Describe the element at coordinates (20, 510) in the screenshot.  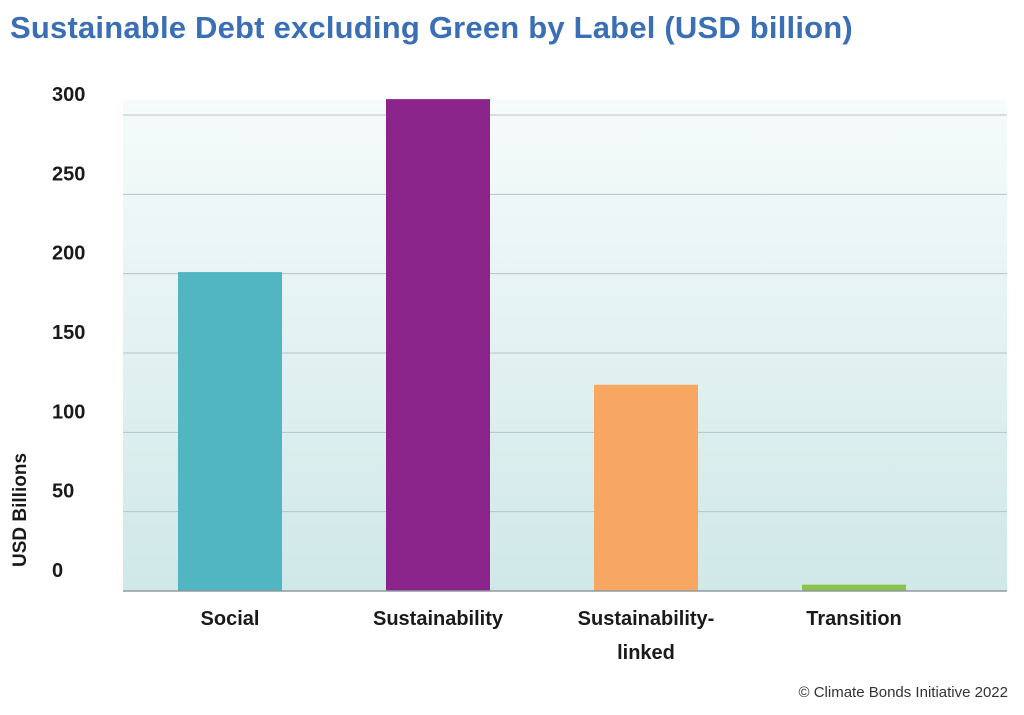
I see `y-axis-title: USD Billions` at that location.